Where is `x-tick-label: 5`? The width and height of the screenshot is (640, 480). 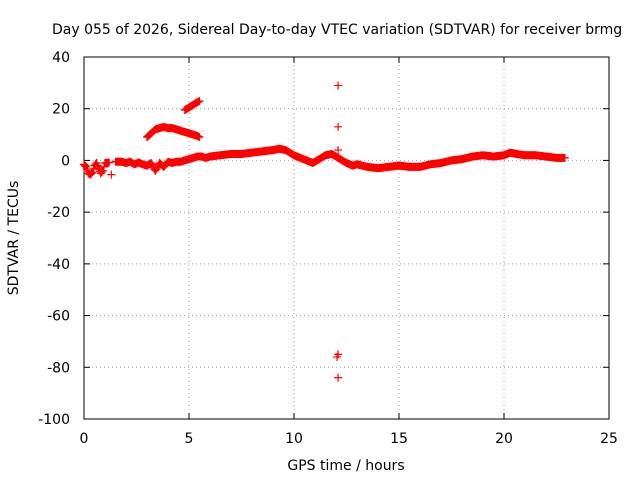 x-tick-label: 5 is located at coordinates (189, 439).